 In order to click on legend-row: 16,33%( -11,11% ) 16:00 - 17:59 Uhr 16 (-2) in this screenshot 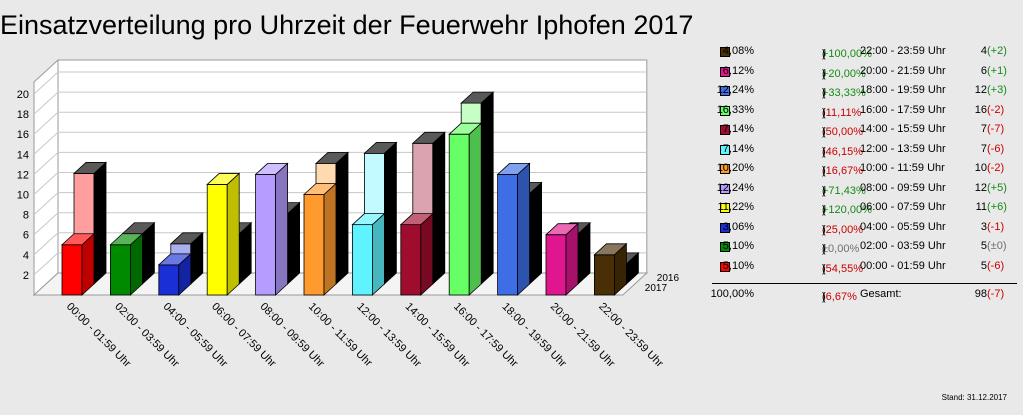, I will do `click(860, 111)`.